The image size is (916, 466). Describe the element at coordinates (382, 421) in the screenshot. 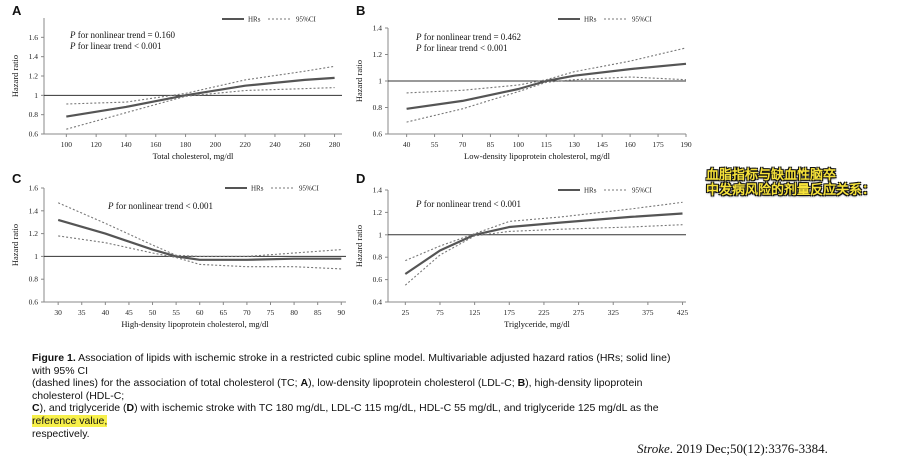

I see `caption-line-6: reference value,` at that location.